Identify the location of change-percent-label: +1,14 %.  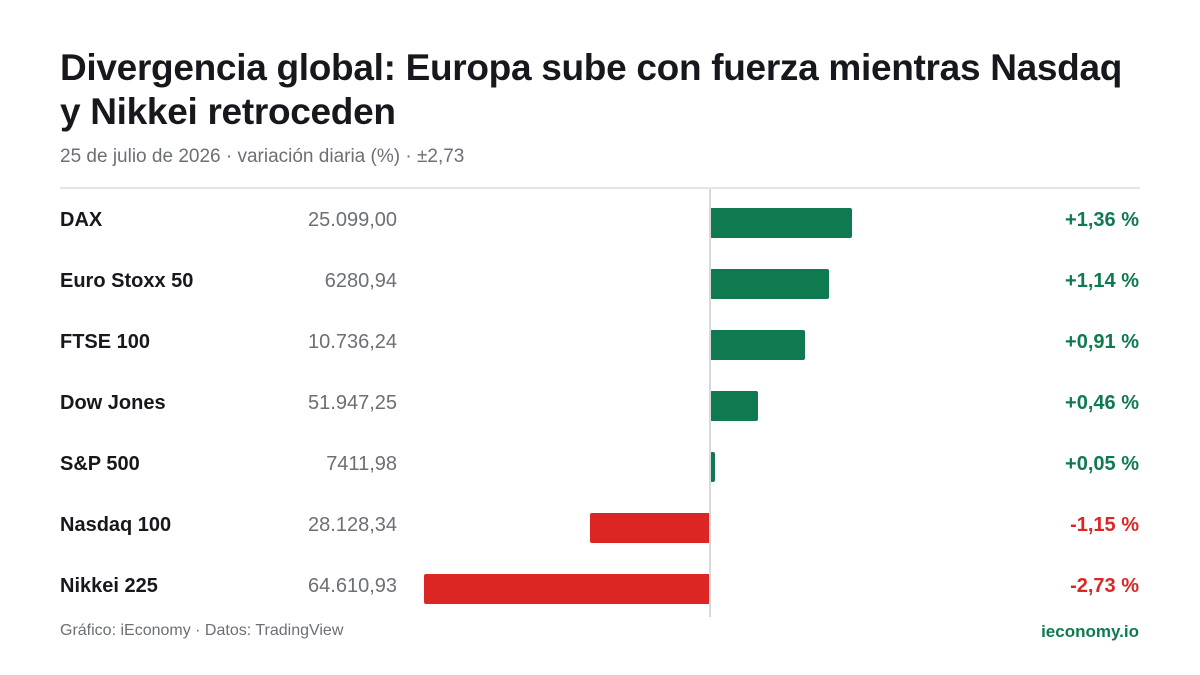
(1102, 281).